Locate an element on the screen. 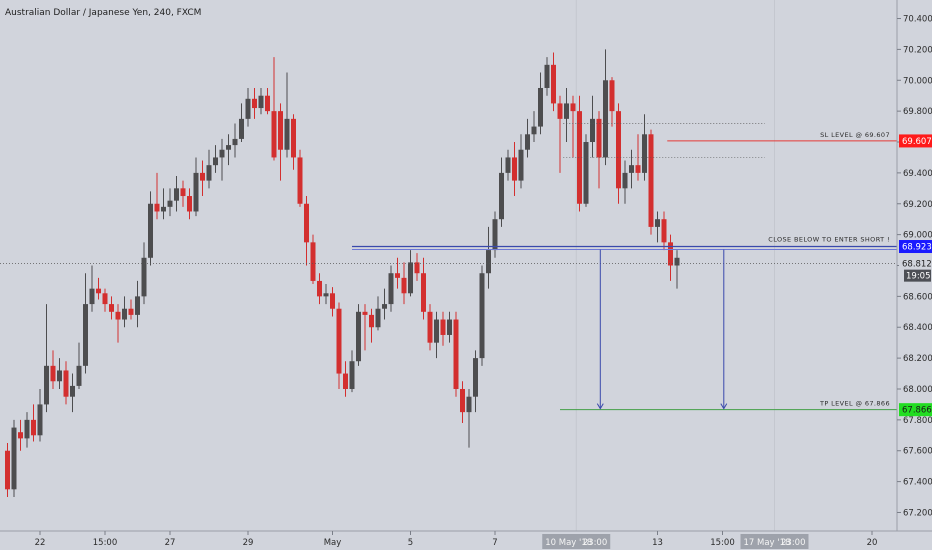  time-tick-label: 5 is located at coordinates (410, 543).